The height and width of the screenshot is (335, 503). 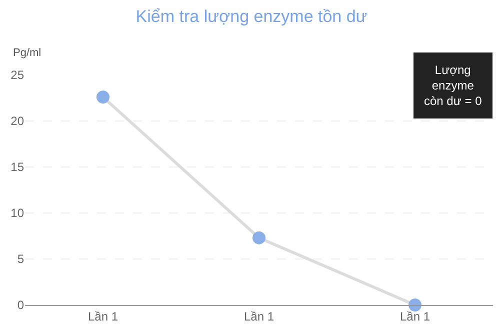 What do you see at coordinates (453, 85) in the screenshot?
I see `annotation: Lượng enzyme còn dư = 0` at bounding box center [453, 85].